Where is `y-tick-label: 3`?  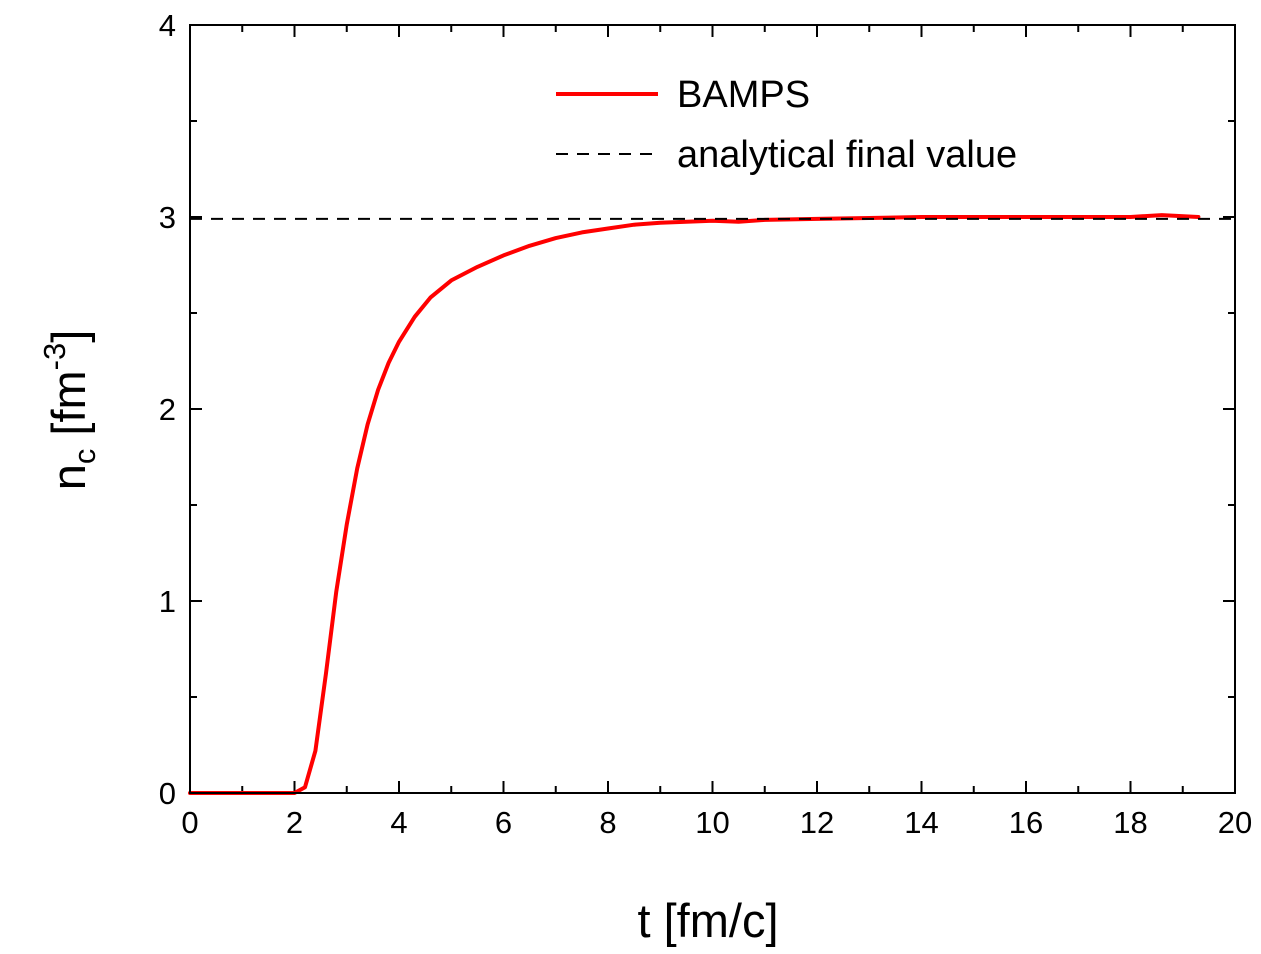 y-tick-label: 3 is located at coordinates (167, 217).